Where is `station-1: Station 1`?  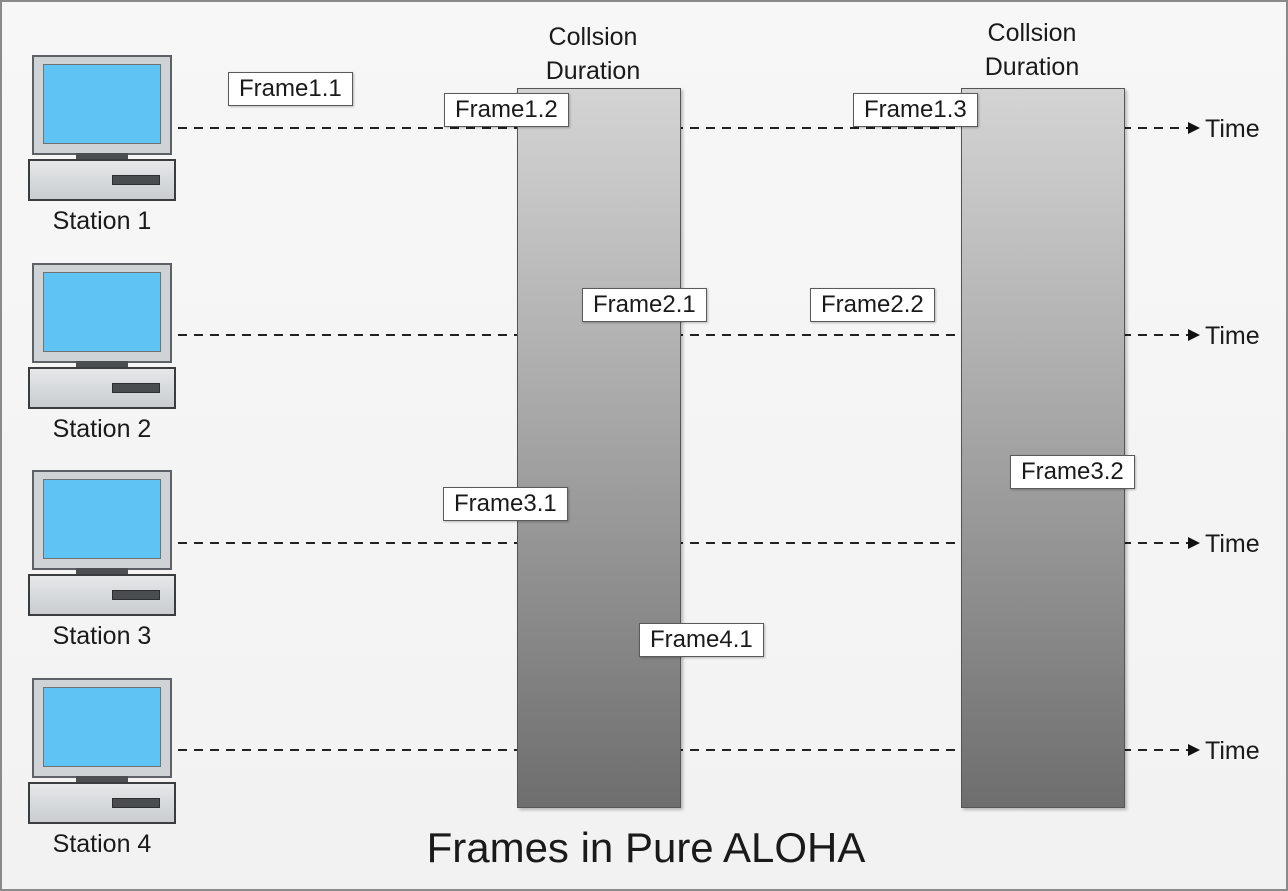
station-1: Station 1 is located at coordinates (103, 150).